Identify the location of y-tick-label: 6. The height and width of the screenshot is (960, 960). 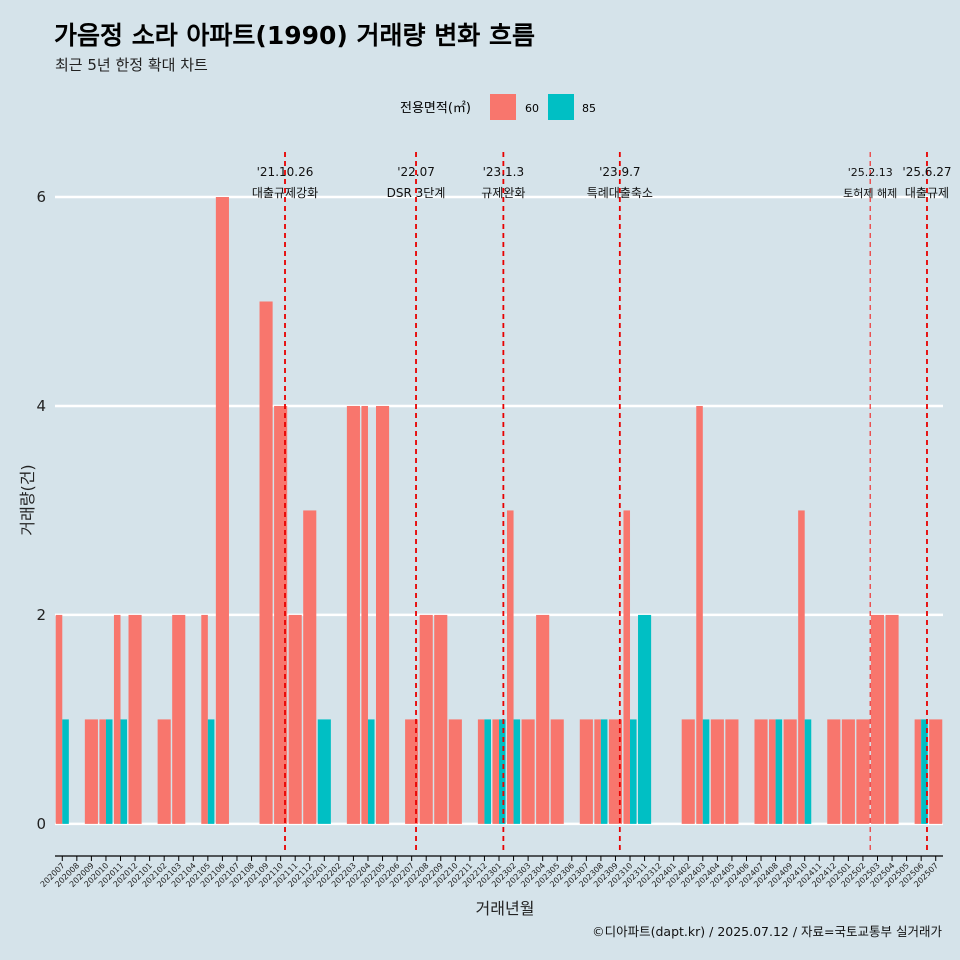
(41, 197).